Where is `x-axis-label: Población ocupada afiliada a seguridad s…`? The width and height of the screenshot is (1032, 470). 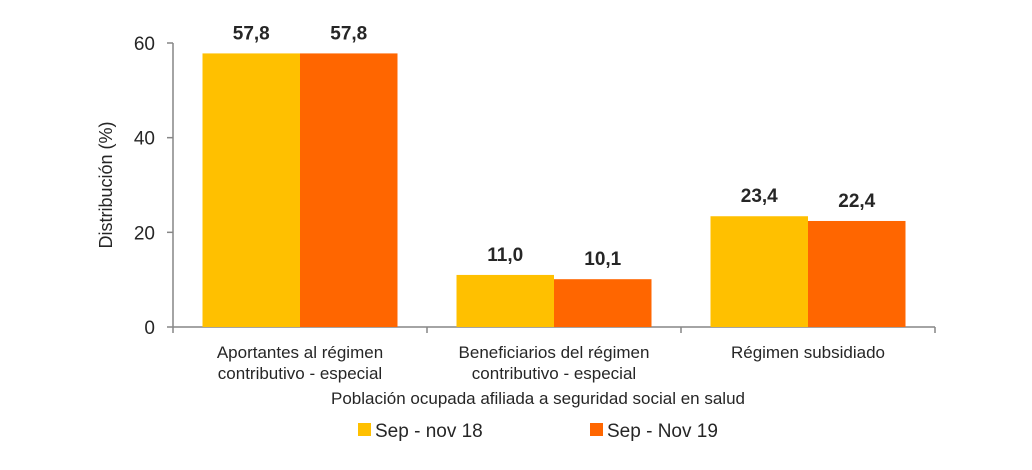 x-axis-label: Población ocupada afiliada a seguridad s… is located at coordinates (538, 398).